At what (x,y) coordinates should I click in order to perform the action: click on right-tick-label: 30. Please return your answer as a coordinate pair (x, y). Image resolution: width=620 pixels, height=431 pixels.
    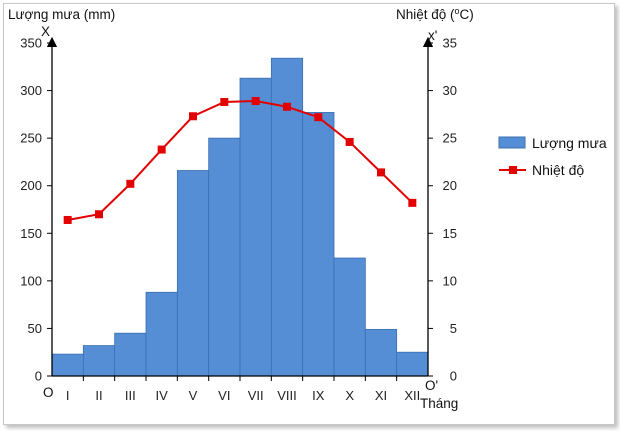
    Looking at the image, I should click on (450, 90).